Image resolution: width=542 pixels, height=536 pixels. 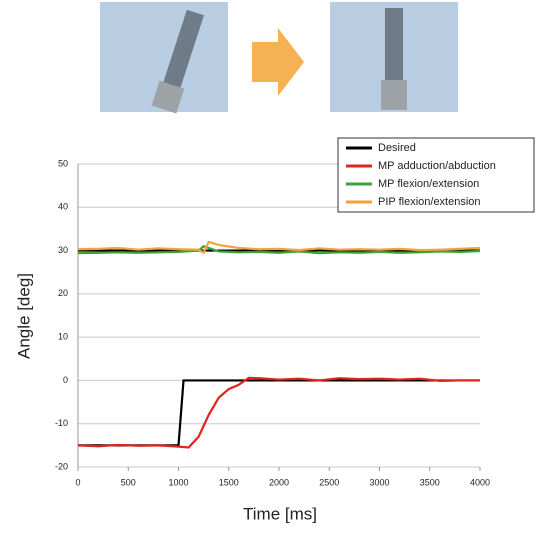 What do you see at coordinates (329, 482) in the screenshot?
I see `x-tick-label: 2500` at bounding box center [329, 482].